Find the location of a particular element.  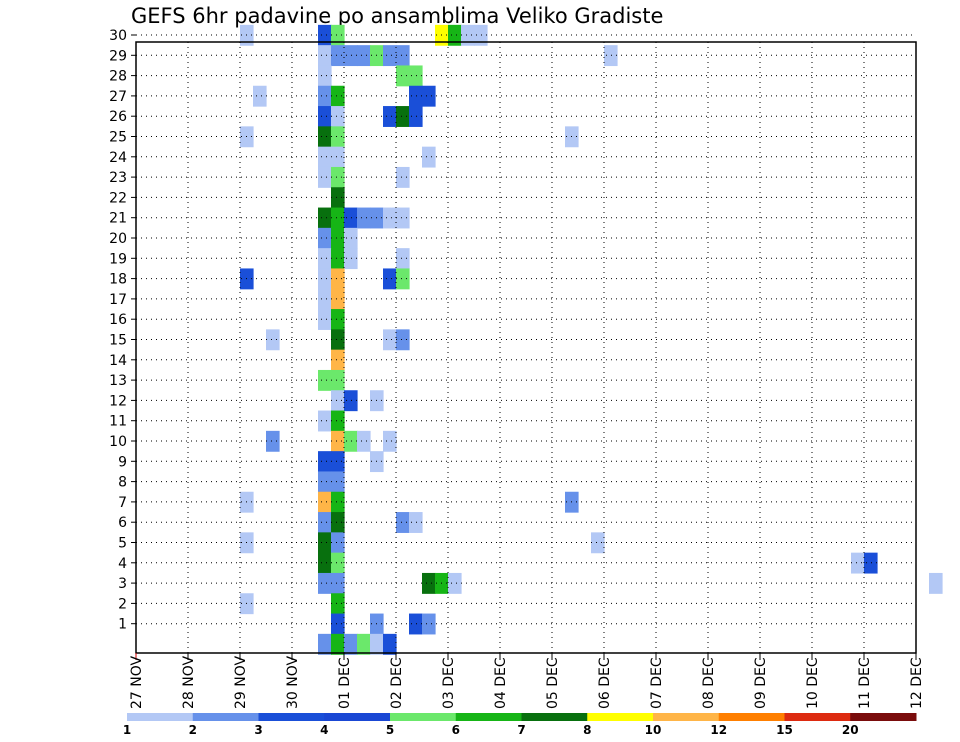

y-tick-label: 6 is located at coordinates (122, 523).